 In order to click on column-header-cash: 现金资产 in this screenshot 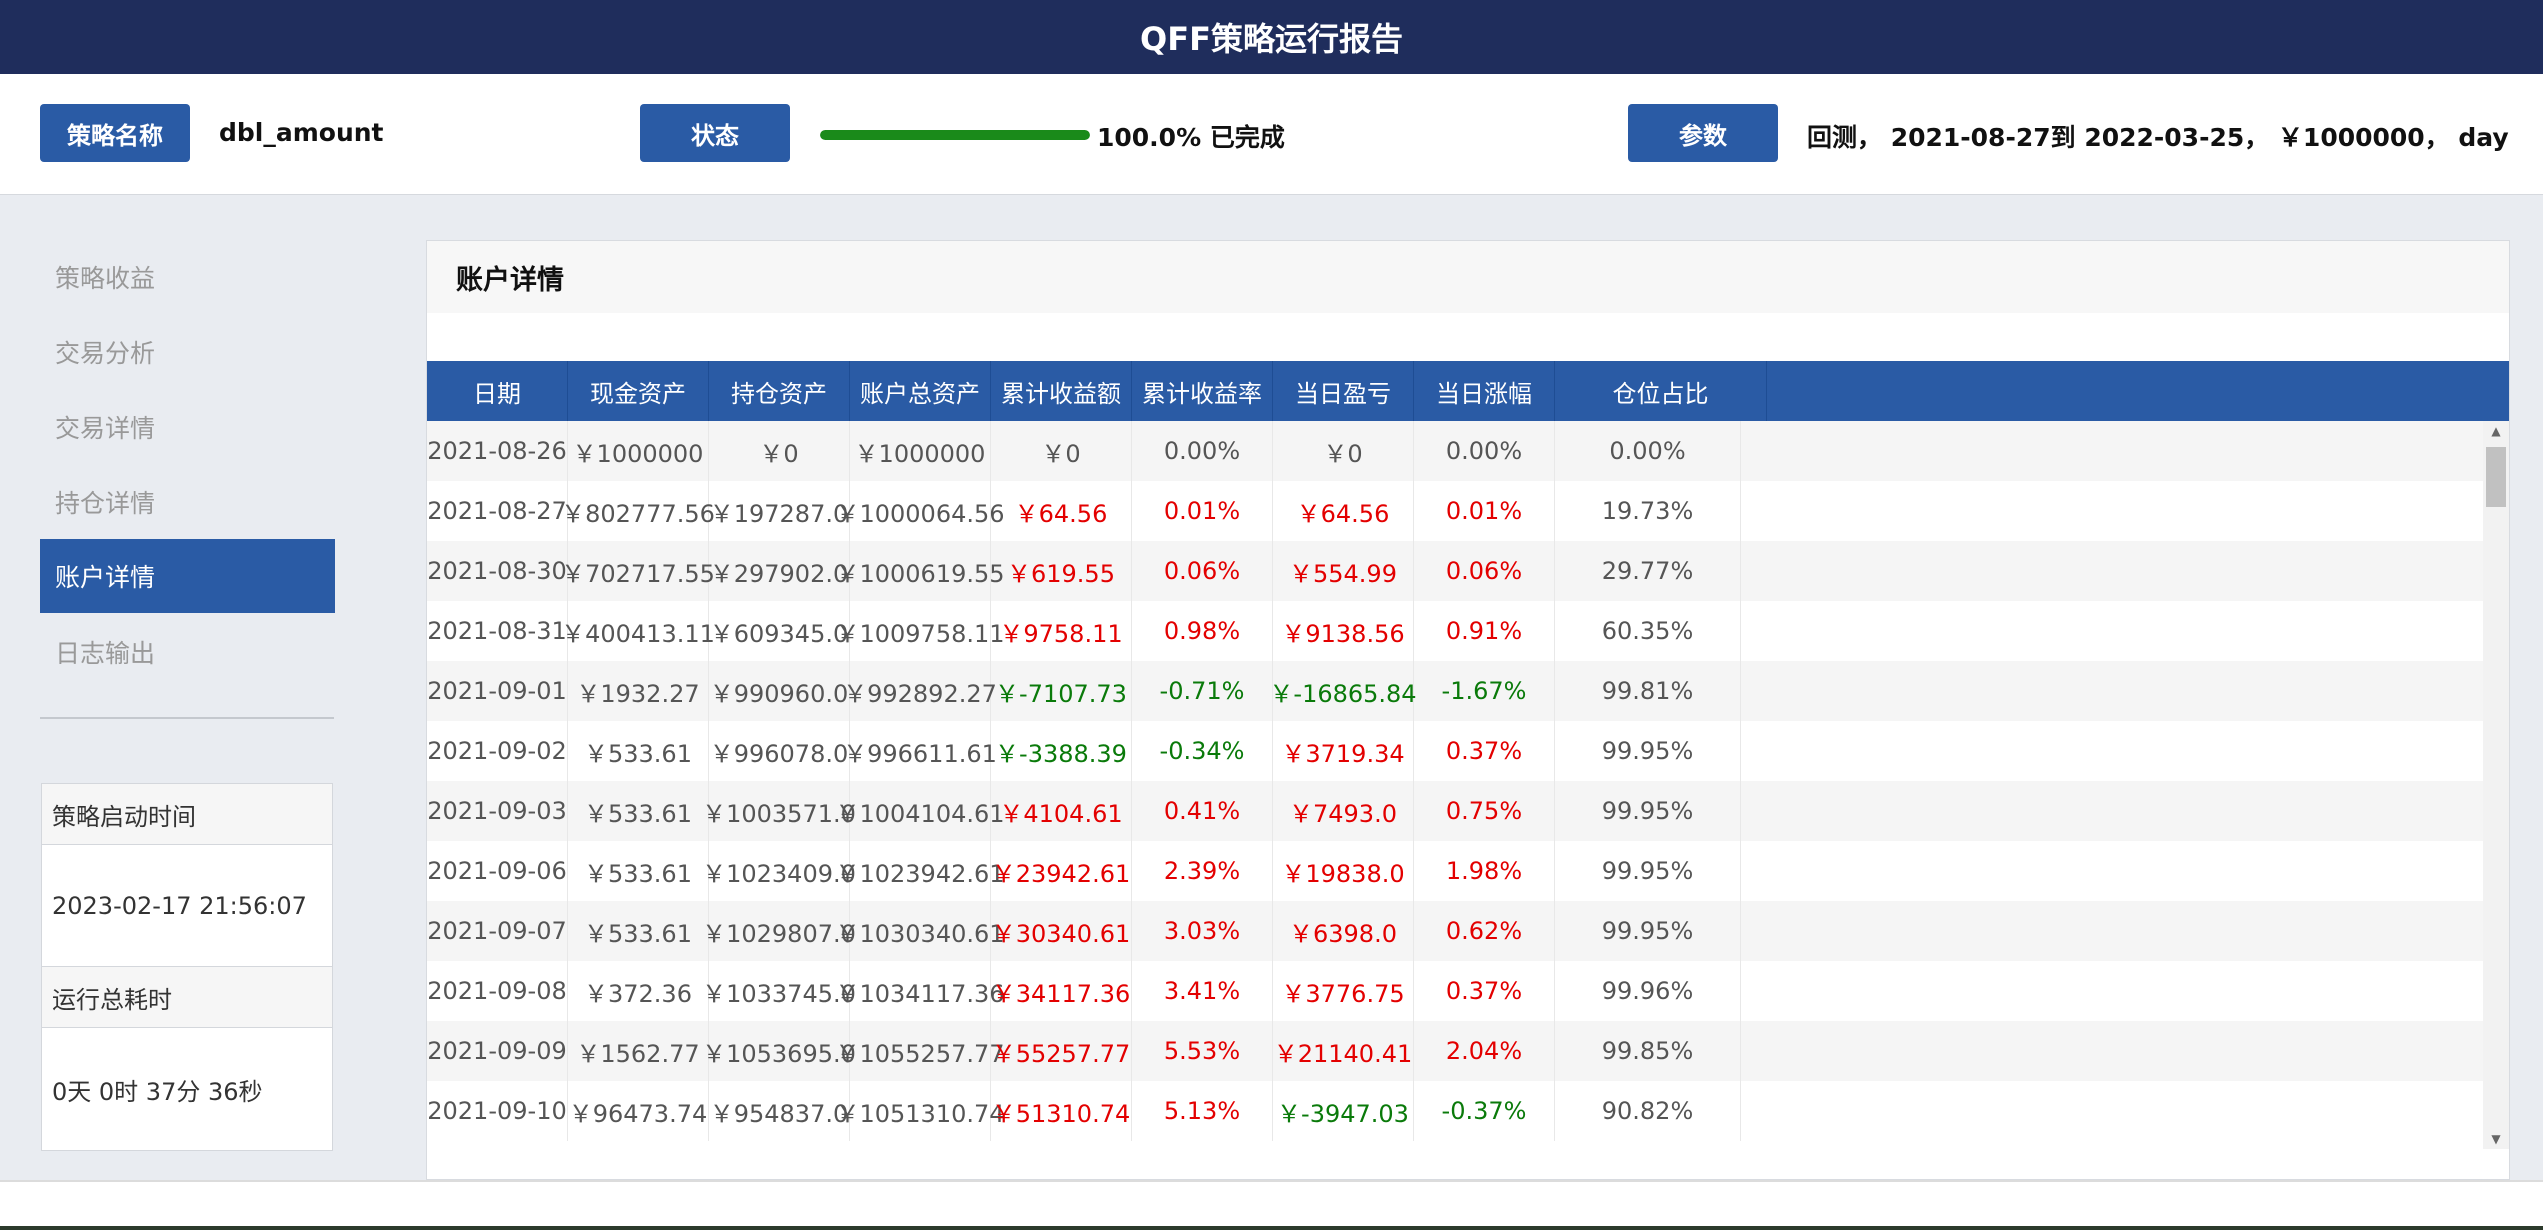, I will do `click(638, 391)`.